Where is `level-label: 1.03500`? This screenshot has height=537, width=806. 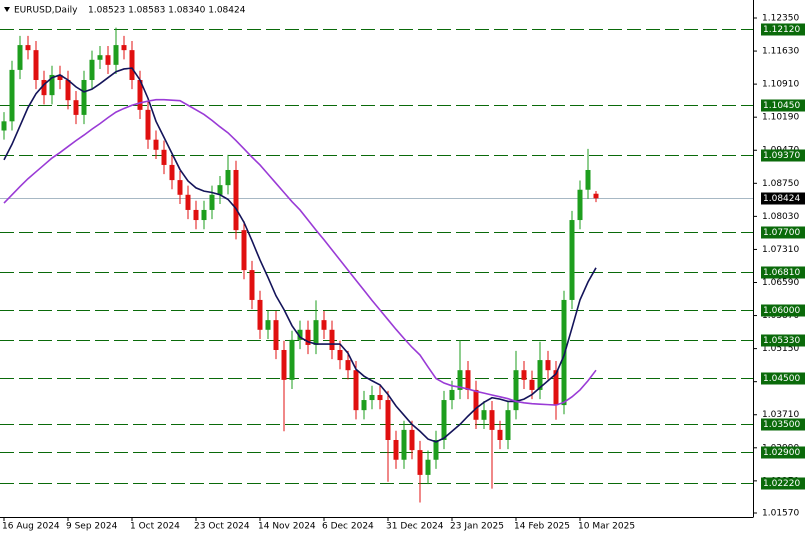
level-label: 1.03500 is located at coordinates (781, 425).